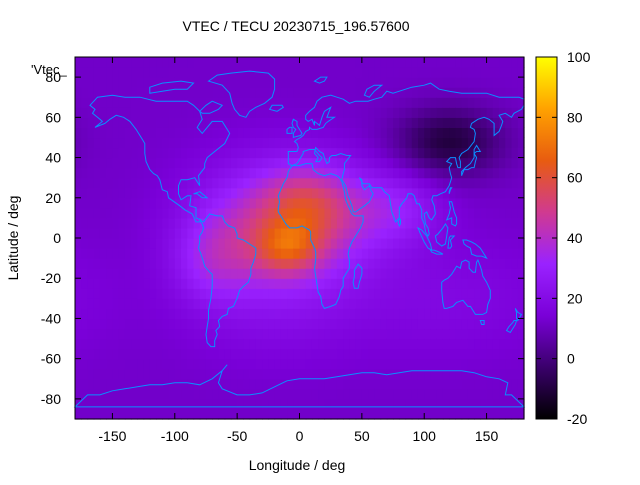 The image size is (640, 485). I want to click on coastline-hainan-taiwan, so click(450, 190).